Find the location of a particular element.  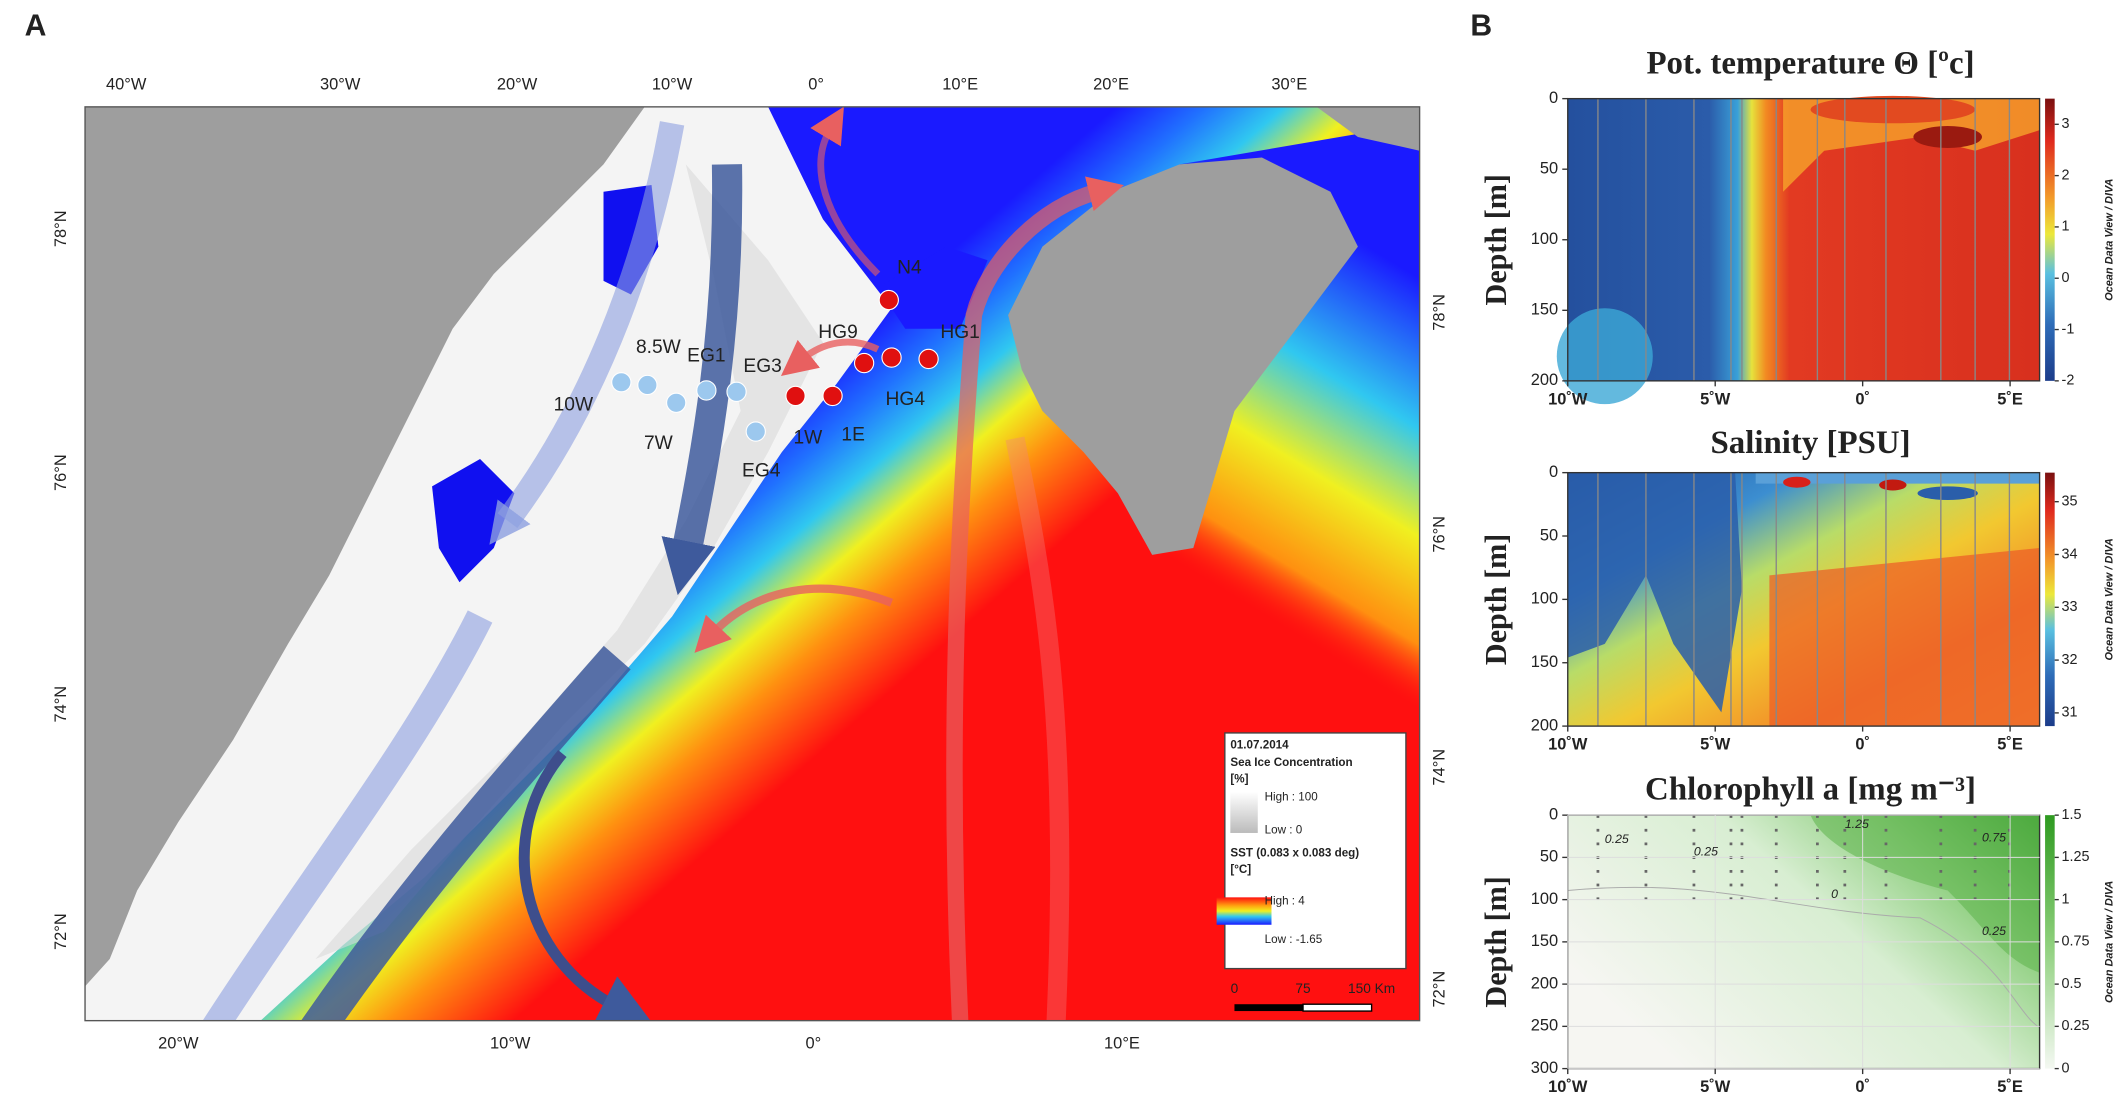

lon-label: 10°E is located at coordinates (960, 84).